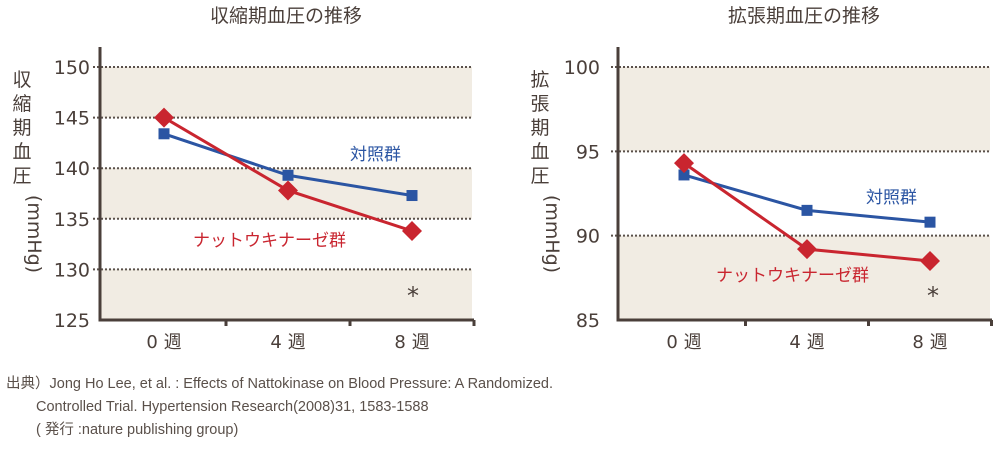  I want to click on y-tick-label: 130, so click(72, 270).